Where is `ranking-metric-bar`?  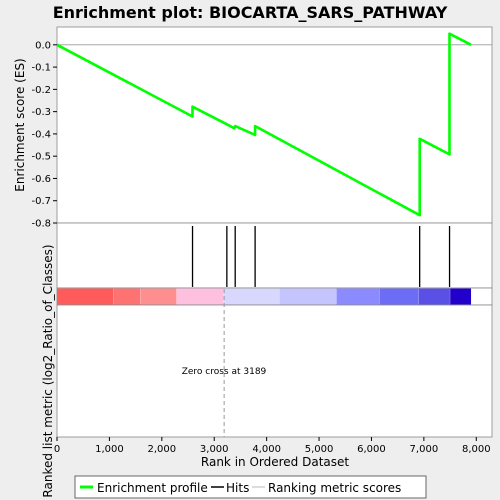
ranking-metric-bar is located at coordinates (264, 296).